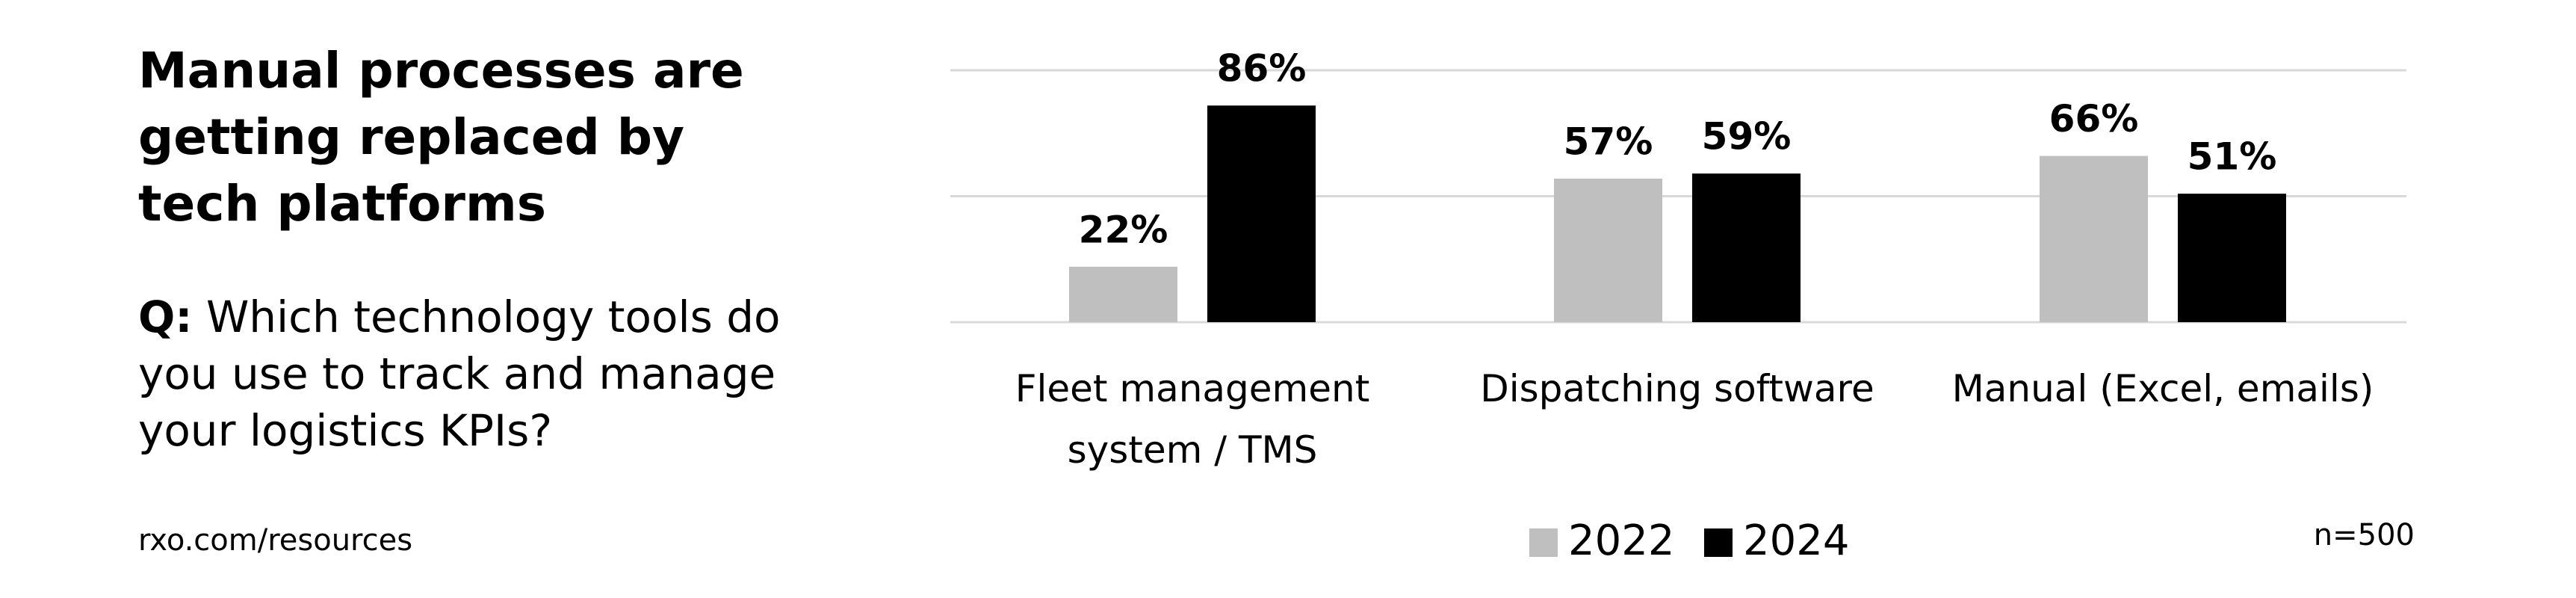  Describe the element at coordinates (1608, 142) in the screenshot. I see `value-label: 57%` at that location.